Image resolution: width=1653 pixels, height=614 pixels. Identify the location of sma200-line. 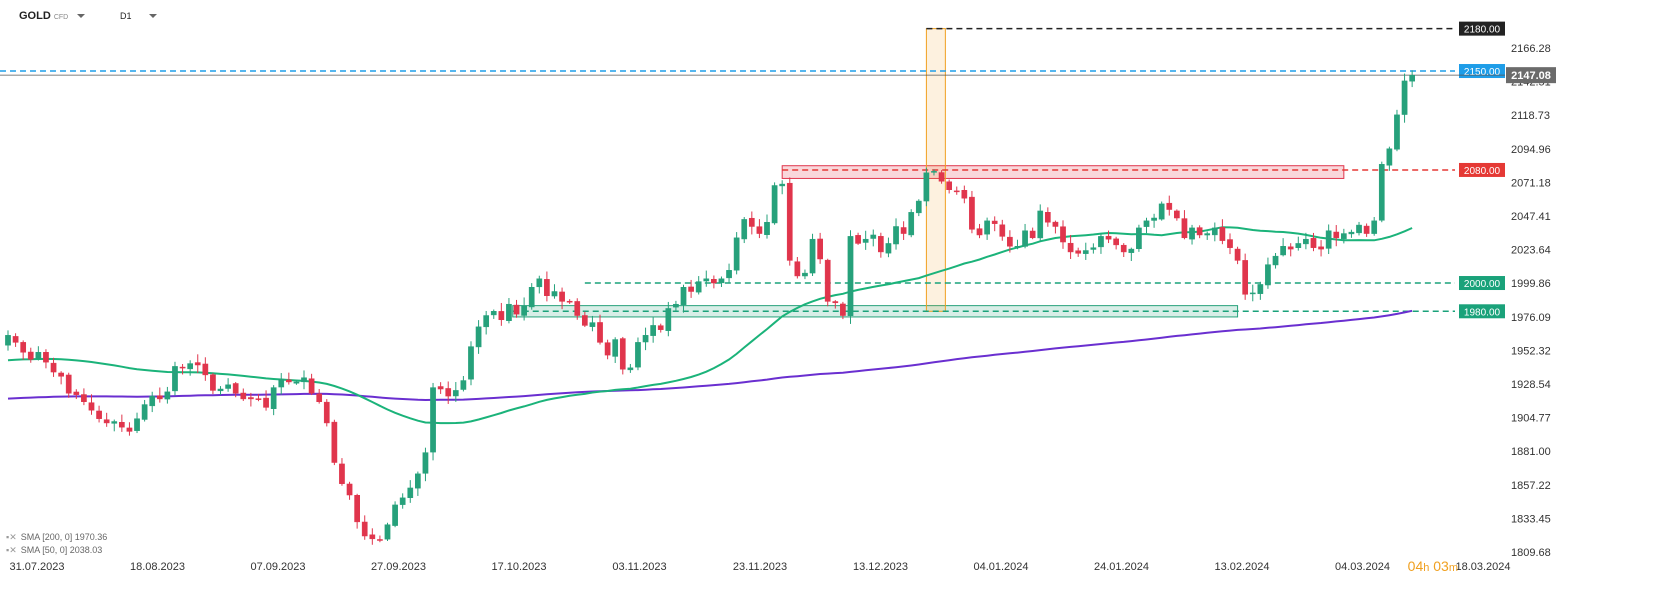
(710, 355).